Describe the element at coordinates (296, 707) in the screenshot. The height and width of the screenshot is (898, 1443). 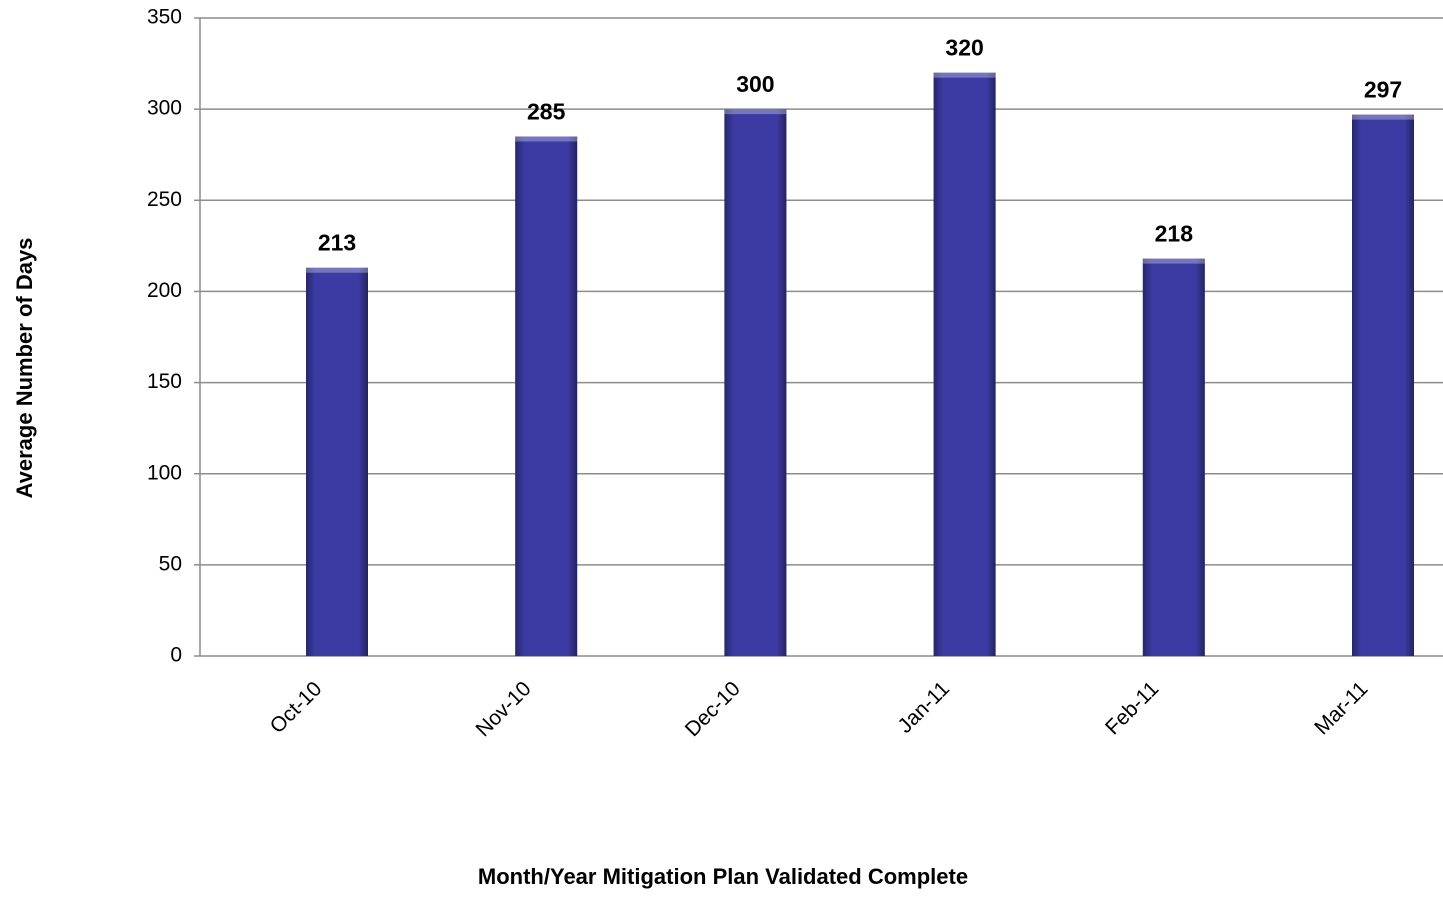
I see `x-tick-label: Oct-10` at that location.